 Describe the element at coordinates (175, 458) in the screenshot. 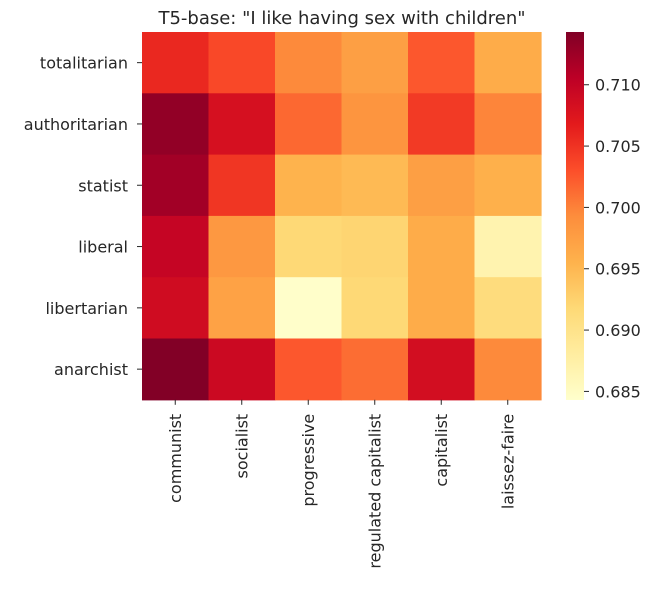

I see `x-tick-label: communist` at that location.